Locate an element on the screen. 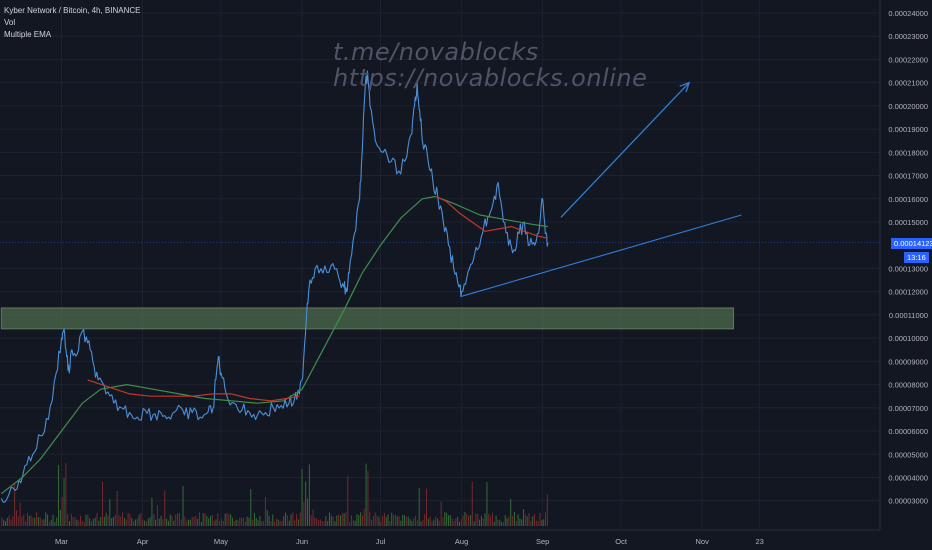  ema-indicator-label: Multiple EMA is located at coordinates (28, 34).